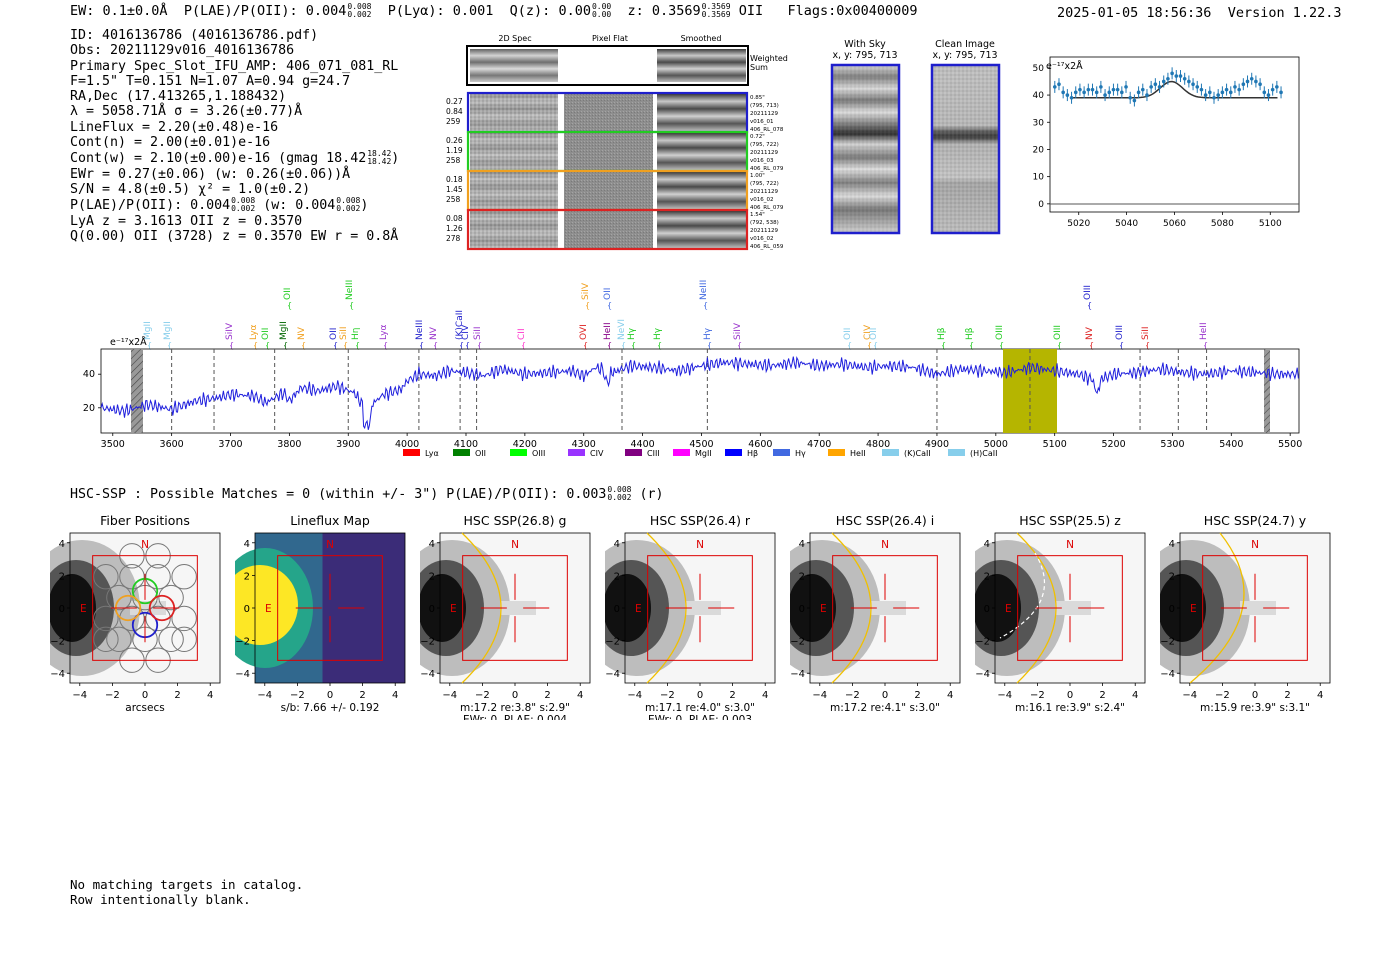 Image resolution: width=1400 pixels, height=953 pixels. I want to click on row-note: 1.54", so click(757, 215).